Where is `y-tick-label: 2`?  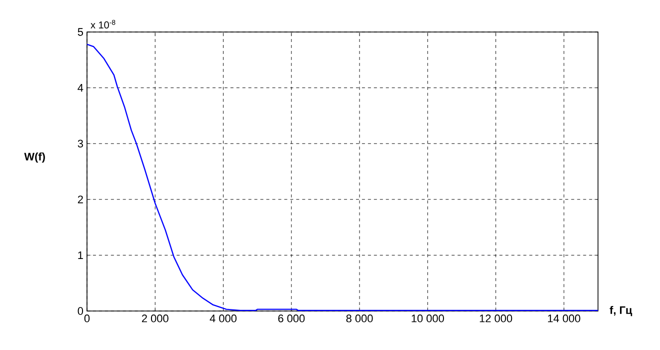
y-tick-label: 2 is located at coordinates (80, 200).